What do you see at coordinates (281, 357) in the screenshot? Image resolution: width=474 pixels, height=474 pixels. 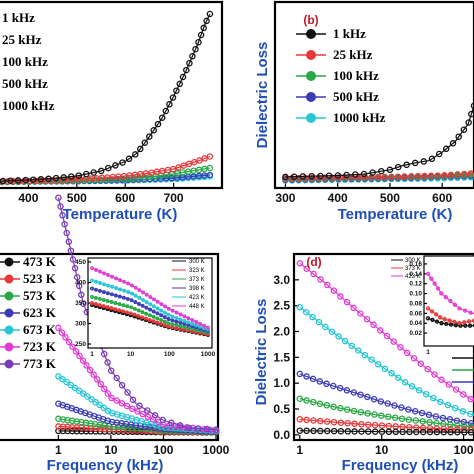 I see `panel-d-ytick-label: 1.5` at bounding box center [281, 357].